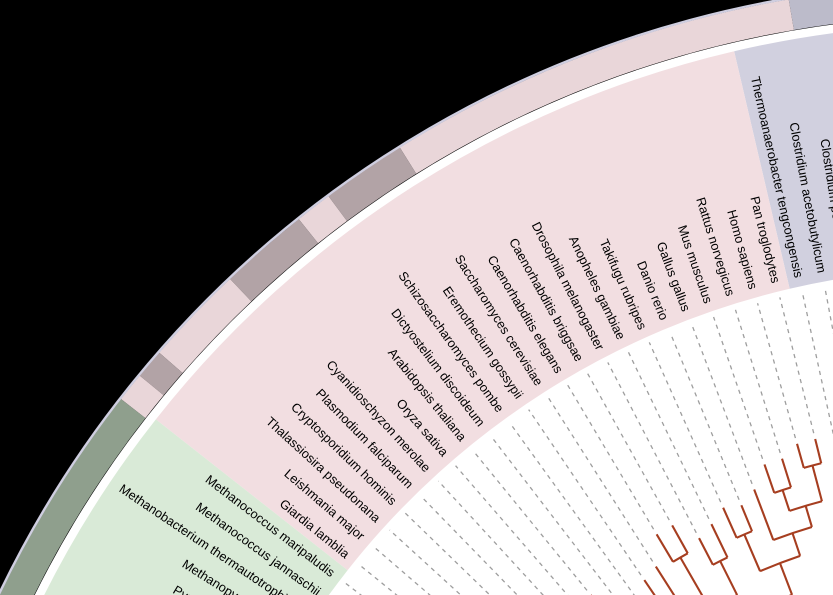  What do you see at coordinates (782, 490) in the screenshot?
I see `branch-arc` at bounding box center [782, 490].